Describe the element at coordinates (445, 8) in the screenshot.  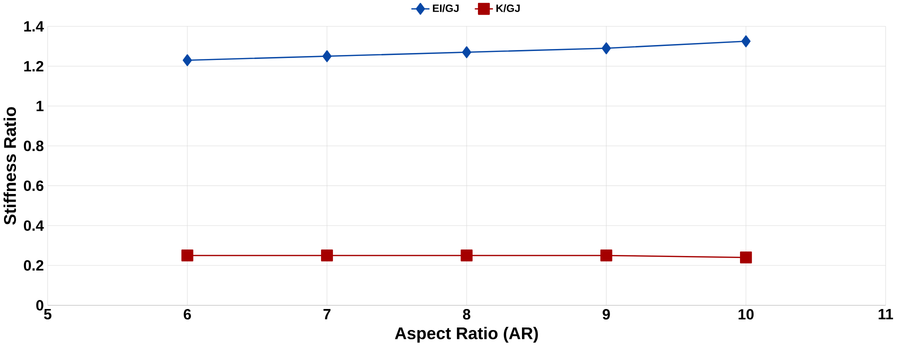
I see `legend-label: EI/GJ` at that location.